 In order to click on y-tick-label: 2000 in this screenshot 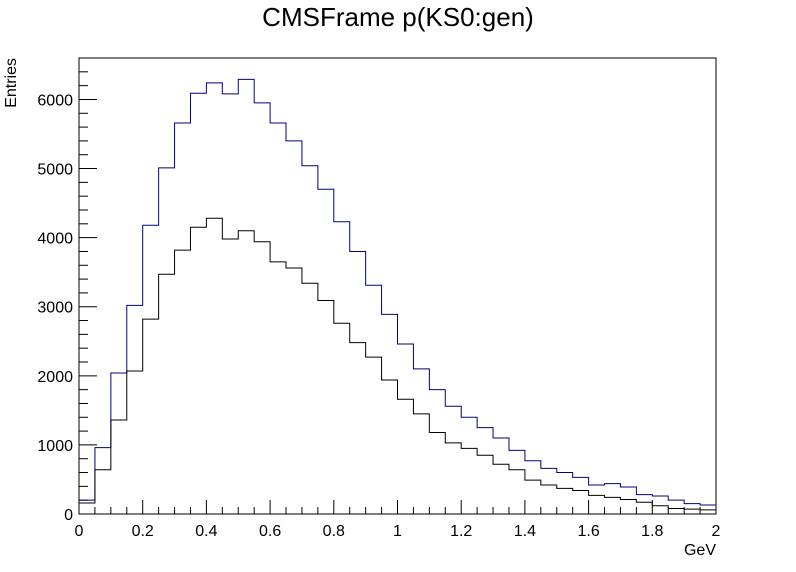, I will do `click(55, 377)`.